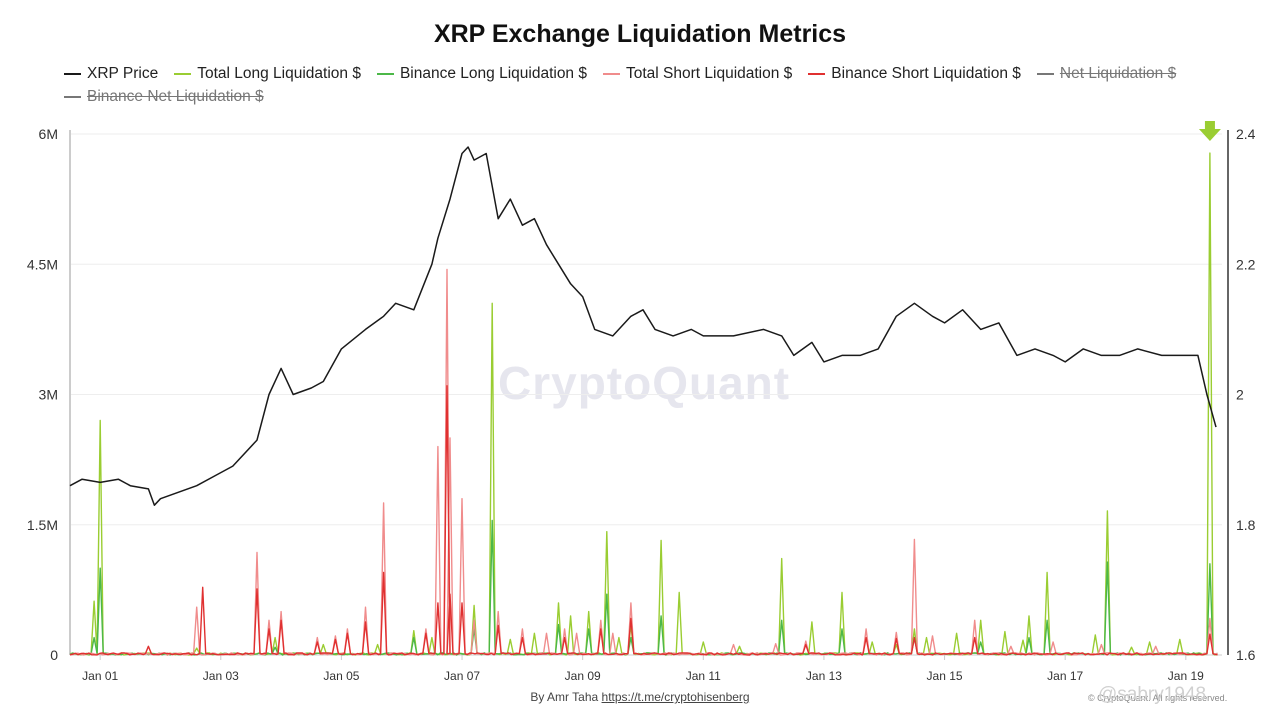 The image size is (1280, 720). I want to click on legend-item: Binance Short Liquidation $, so click(914, 74).